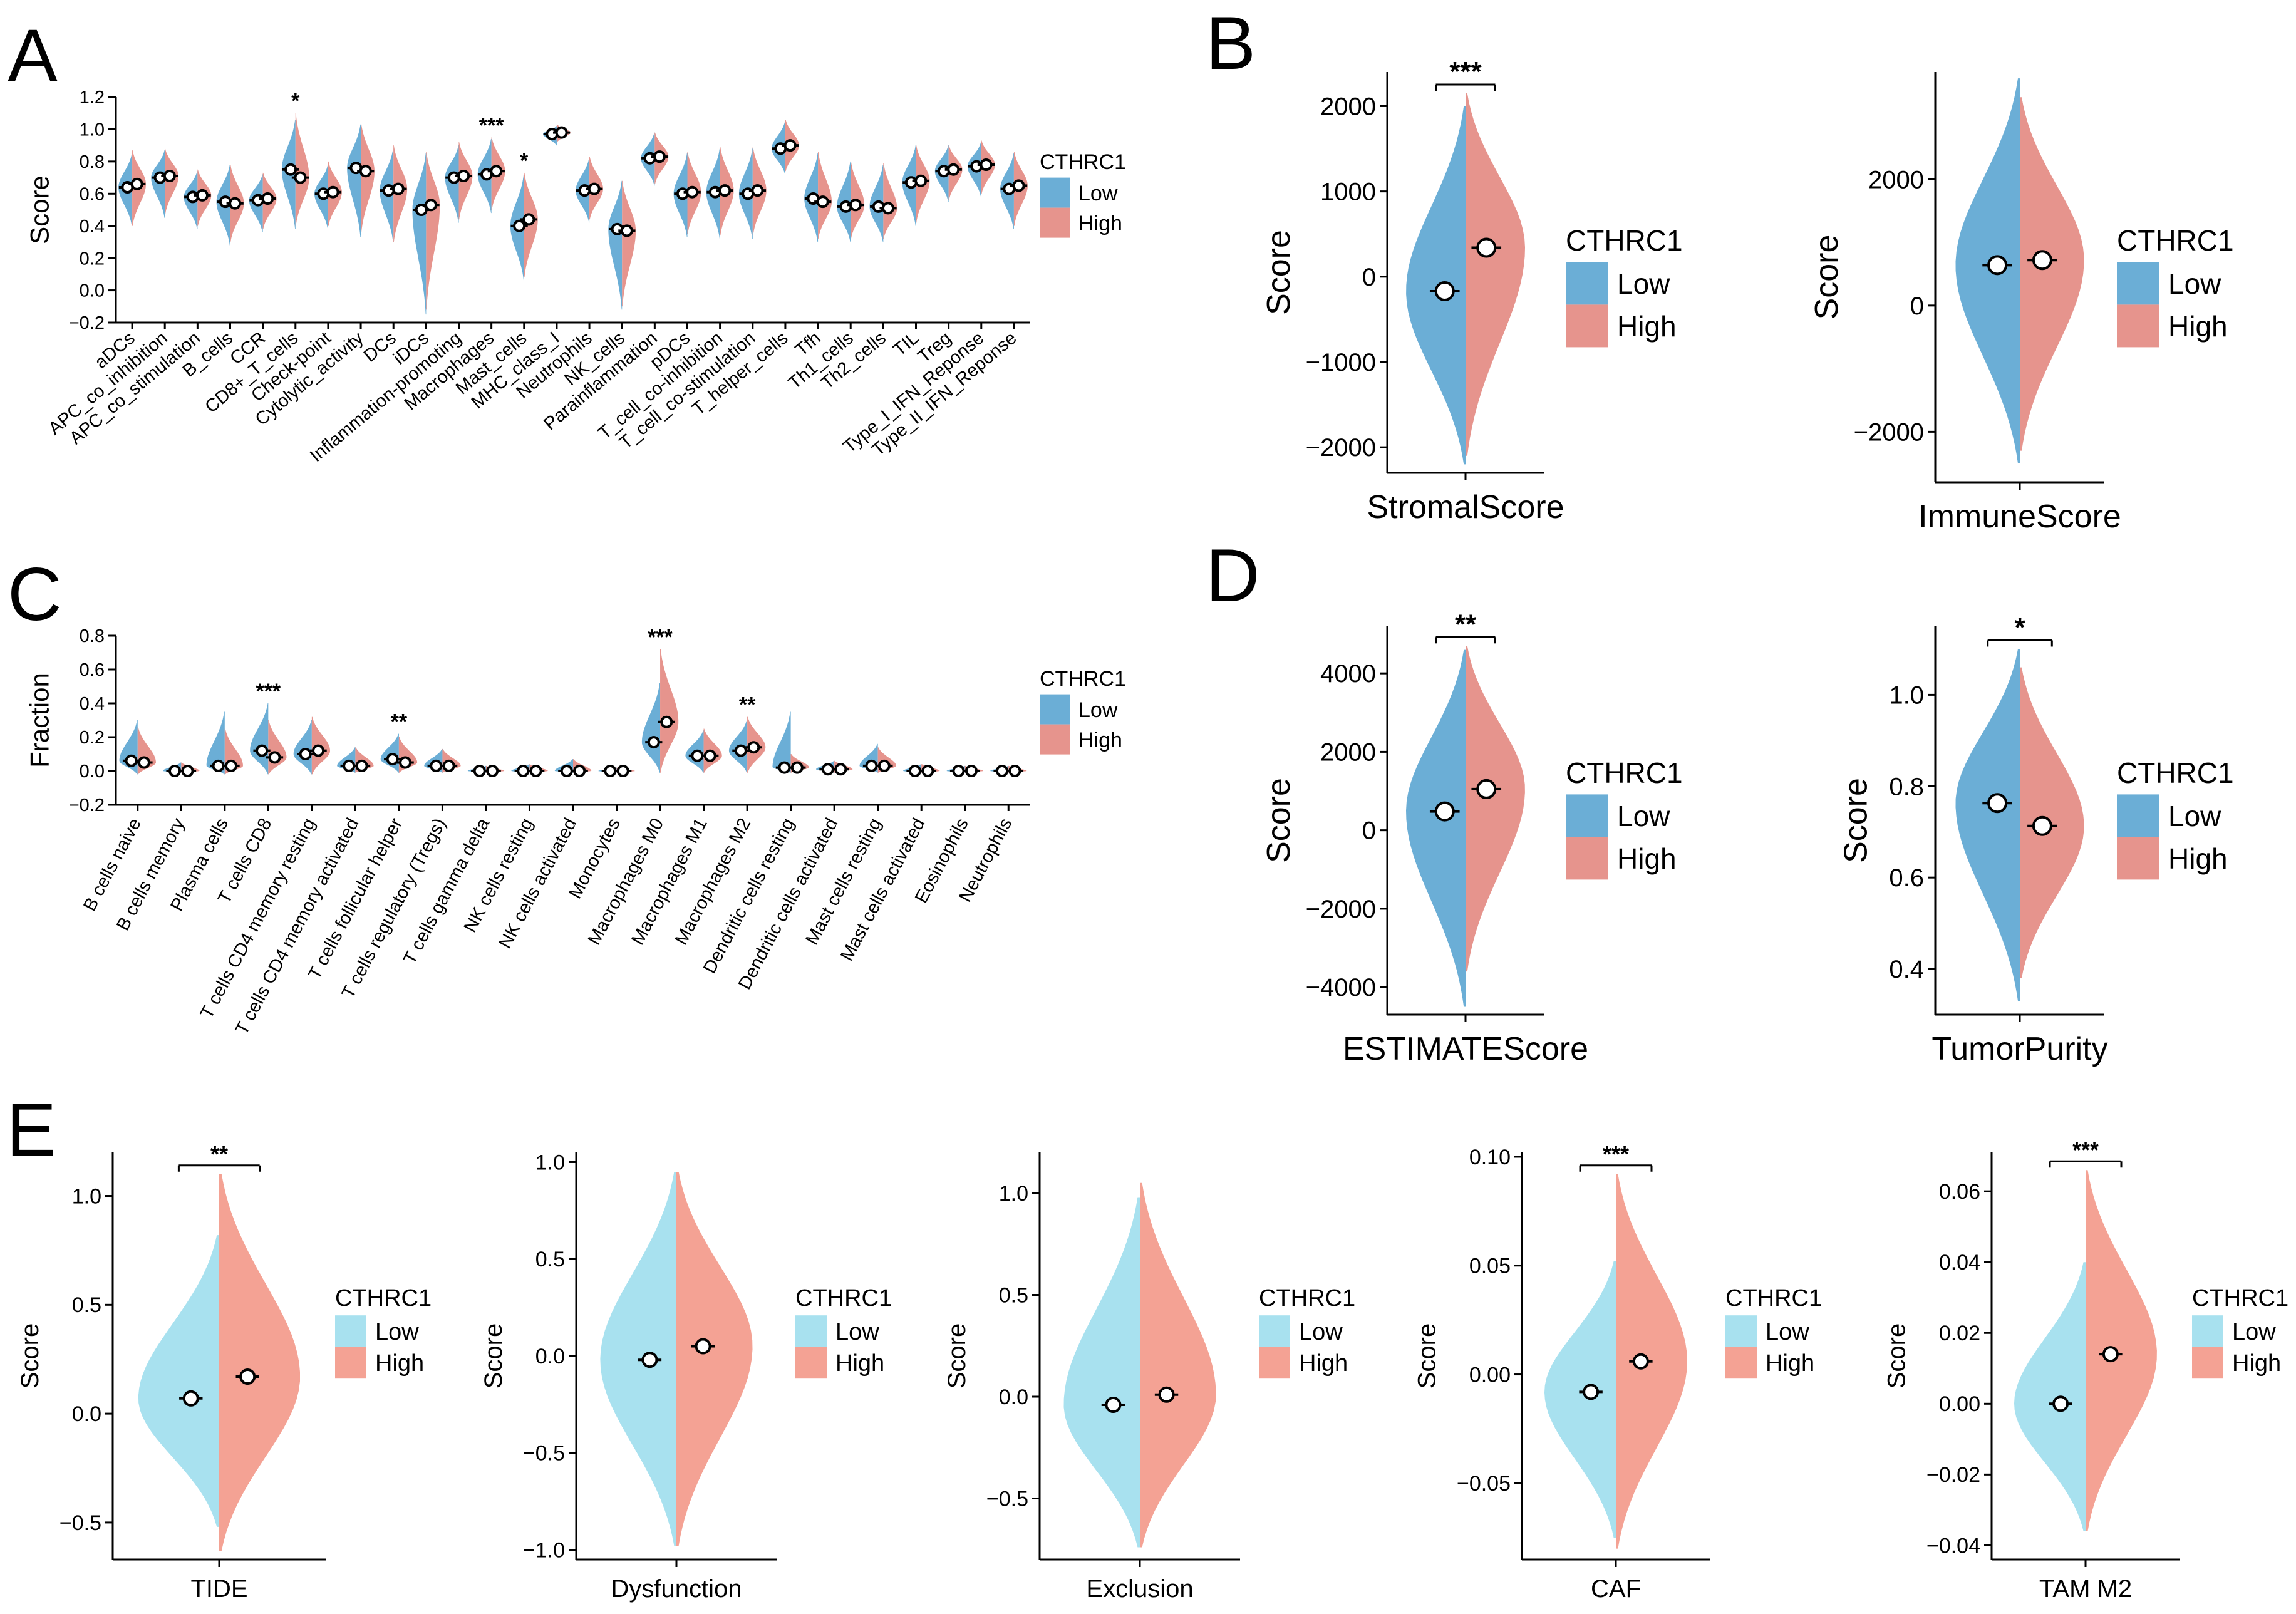 Image resolution: width=2296 pixels, height=1614 pixels. Describe the element at coordinates (544, 1550) in the screenshot. I see `E2-ytick-label: −1.0` at that location.